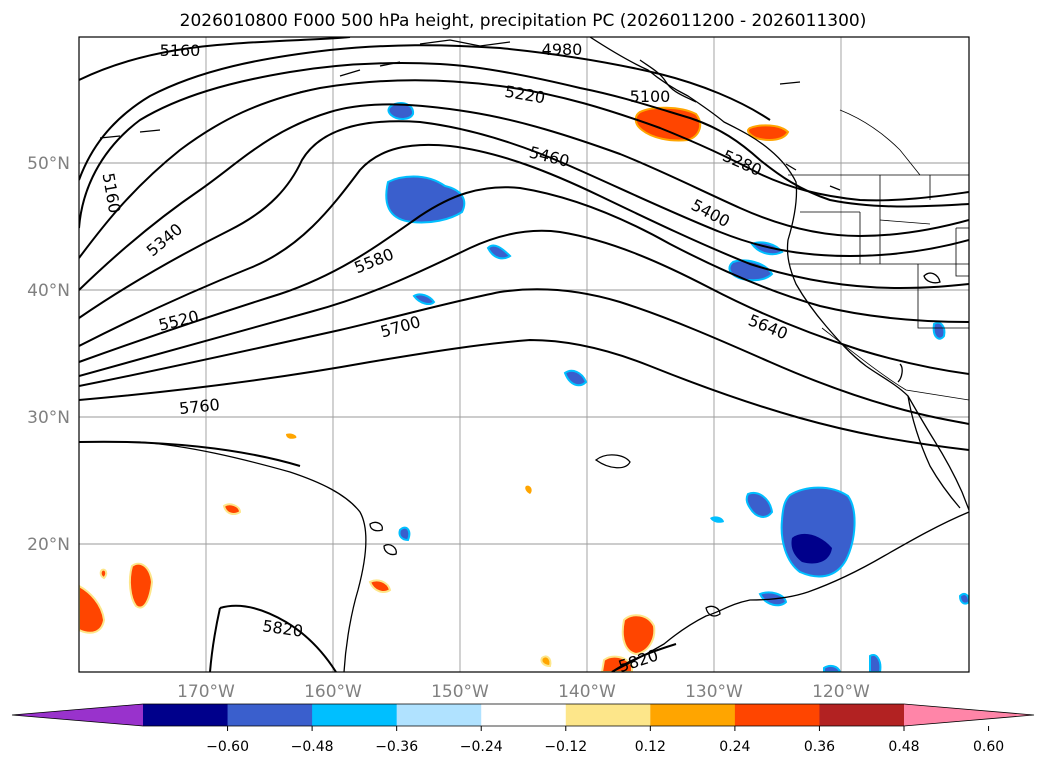 The width and height of the screenshot is (1047, 765). Describe the element at coordinates (841, 692) in the screenshot. I see `lon-label: 120°W` at that location.